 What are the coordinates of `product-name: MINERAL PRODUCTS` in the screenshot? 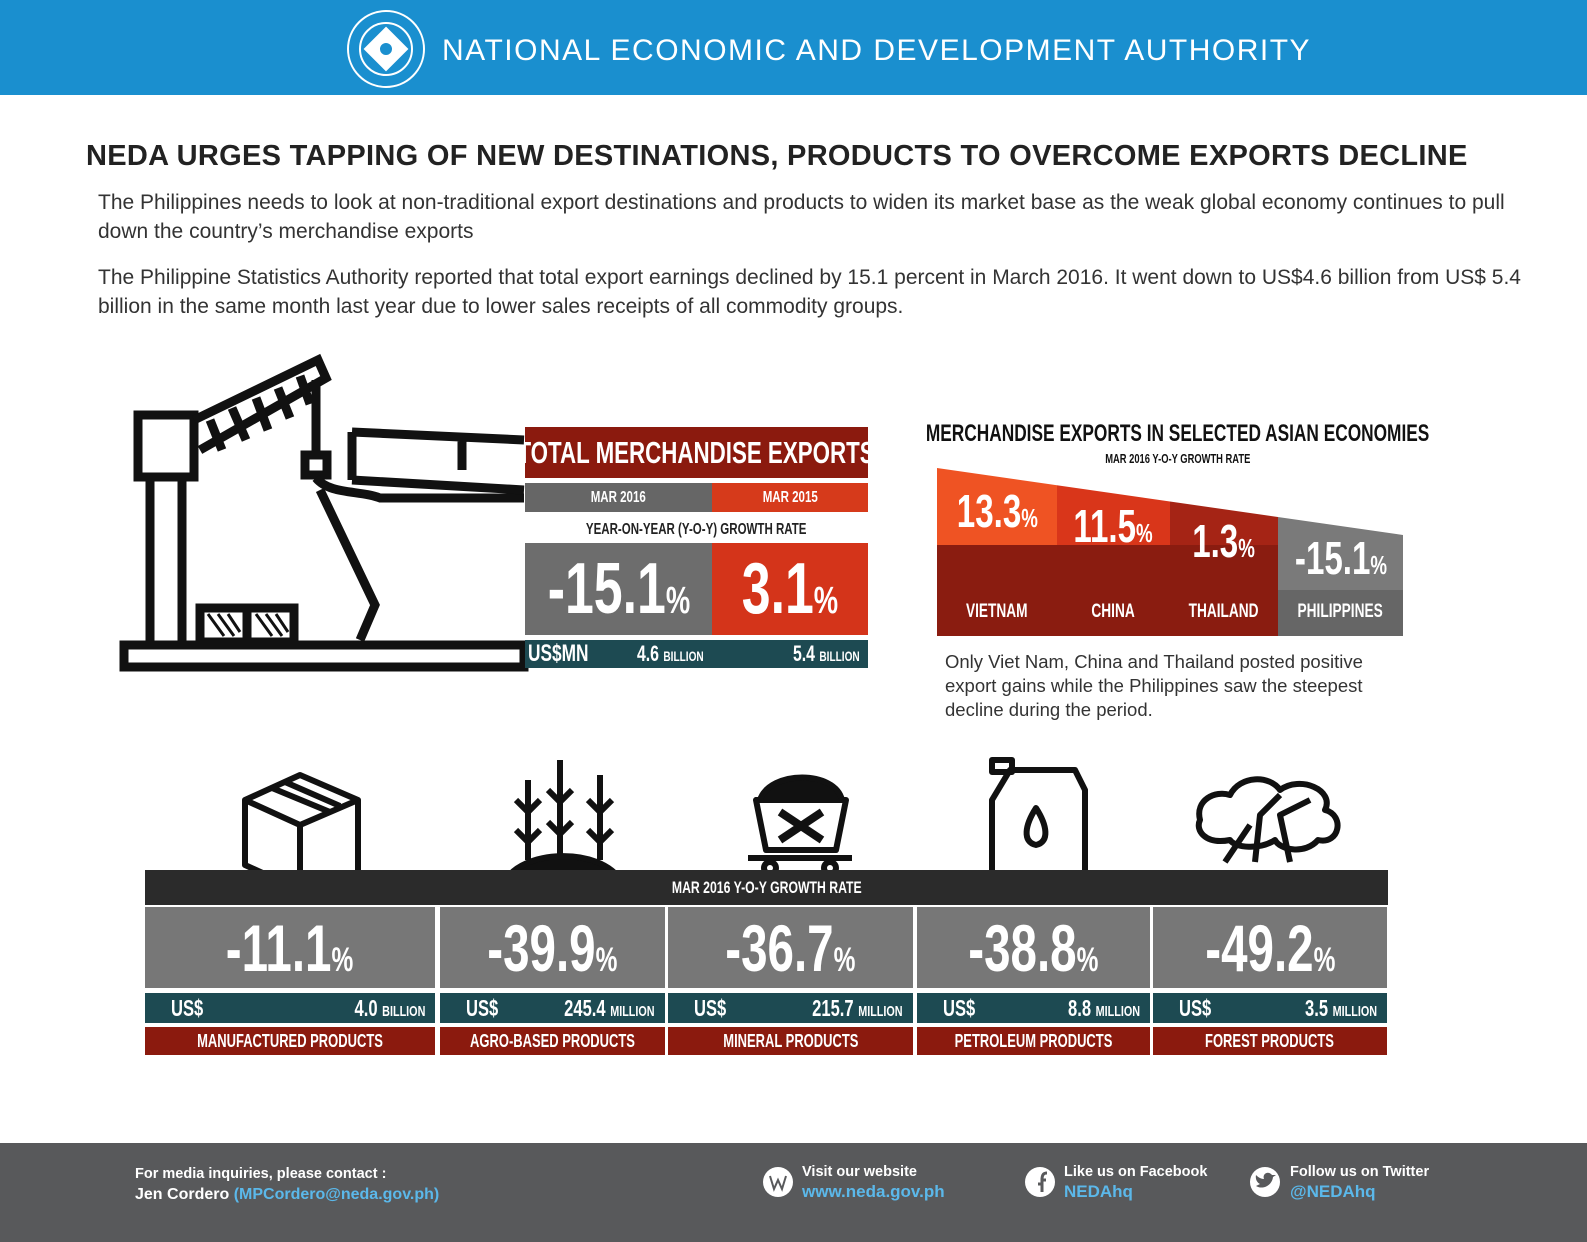 It's located at (790, 1040).